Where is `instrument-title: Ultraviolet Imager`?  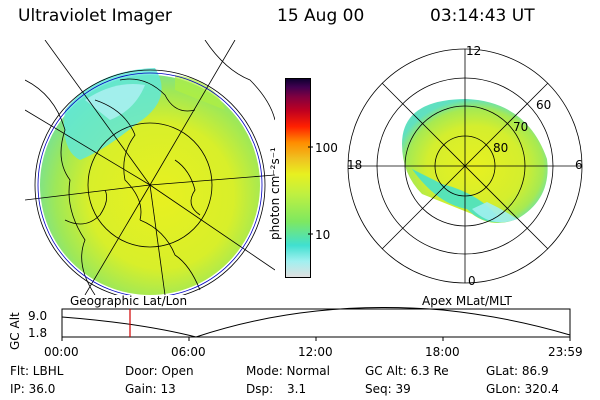 instrument-title: Ultraviolet Imager is located at coordinates (95, 16).